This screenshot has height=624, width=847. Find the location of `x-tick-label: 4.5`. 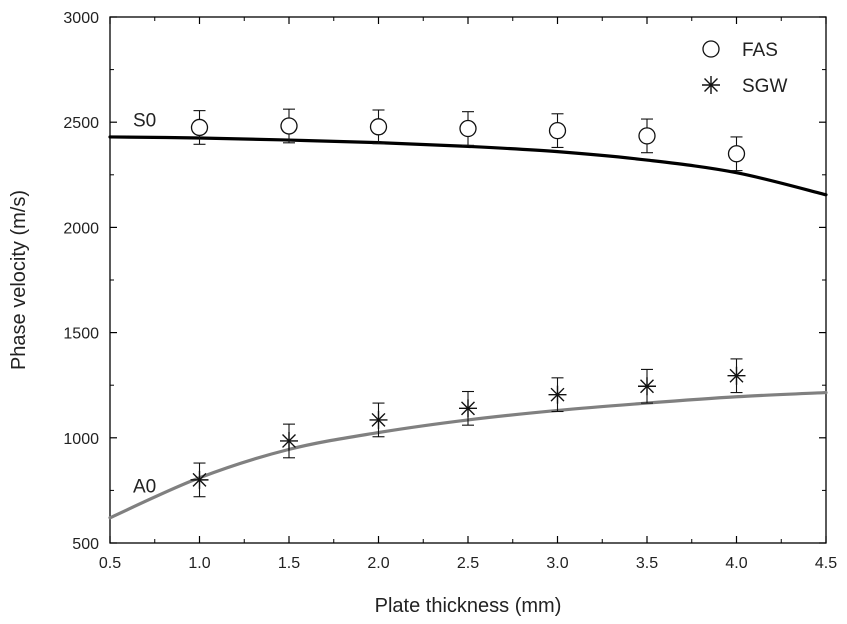

x-tick-label: 4.5 is located at coordinates (826, 563).